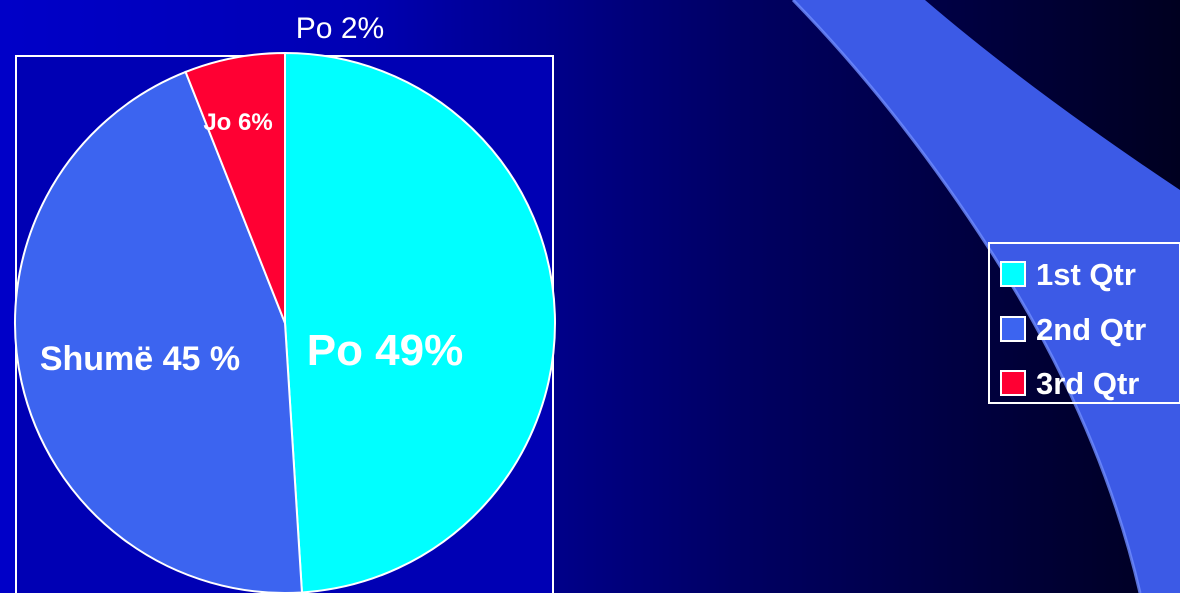  Describe the element at coordinates (1013, 383) in the screenshot. I see `legend-swatch-3rd-qtr` at that location.